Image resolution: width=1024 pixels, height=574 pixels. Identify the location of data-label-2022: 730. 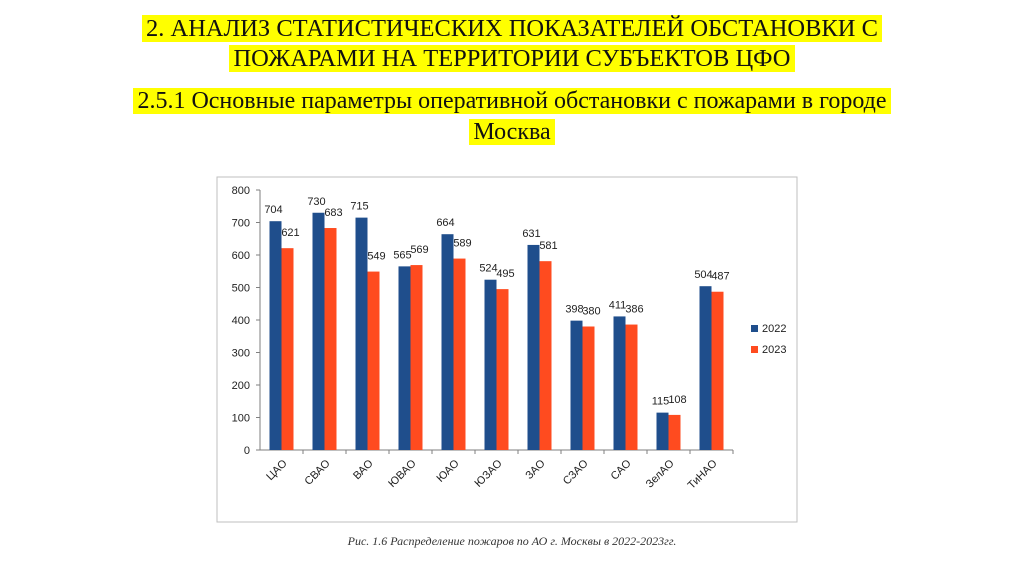
(316, 202).